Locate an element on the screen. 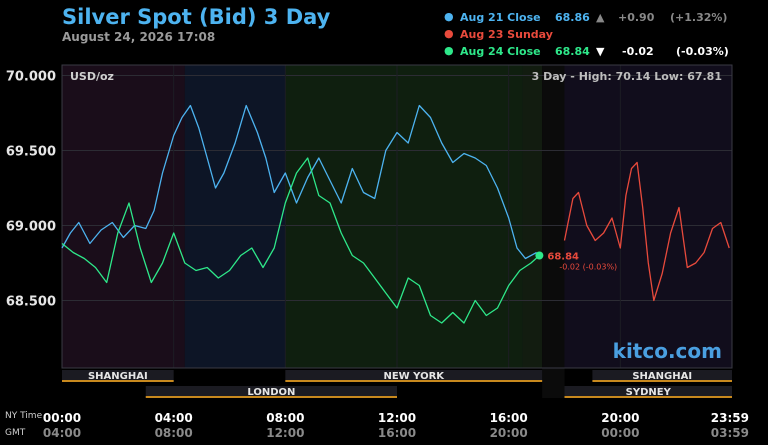  y-tick-label-2: 69.000 is located at coordinates (31, 227).